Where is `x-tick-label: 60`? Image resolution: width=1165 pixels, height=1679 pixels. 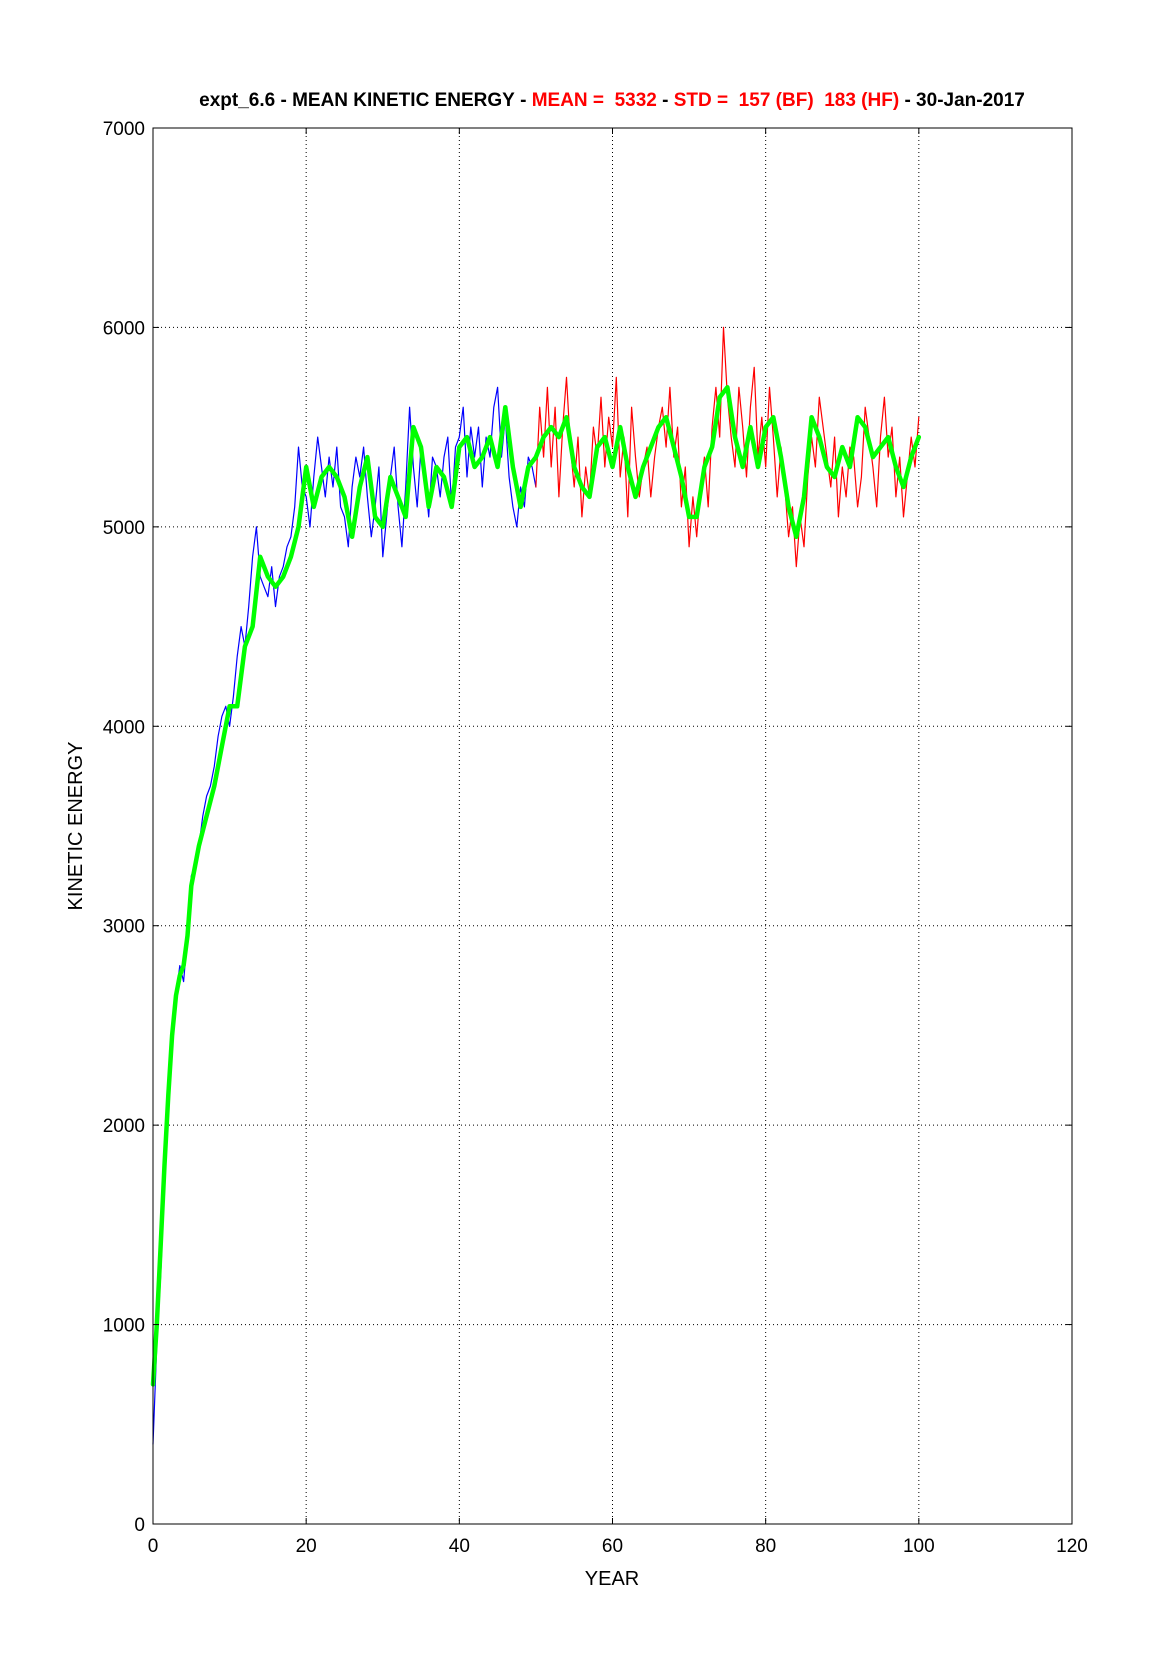 x-tick-label: 60 is located at coordinates (612, 1546).